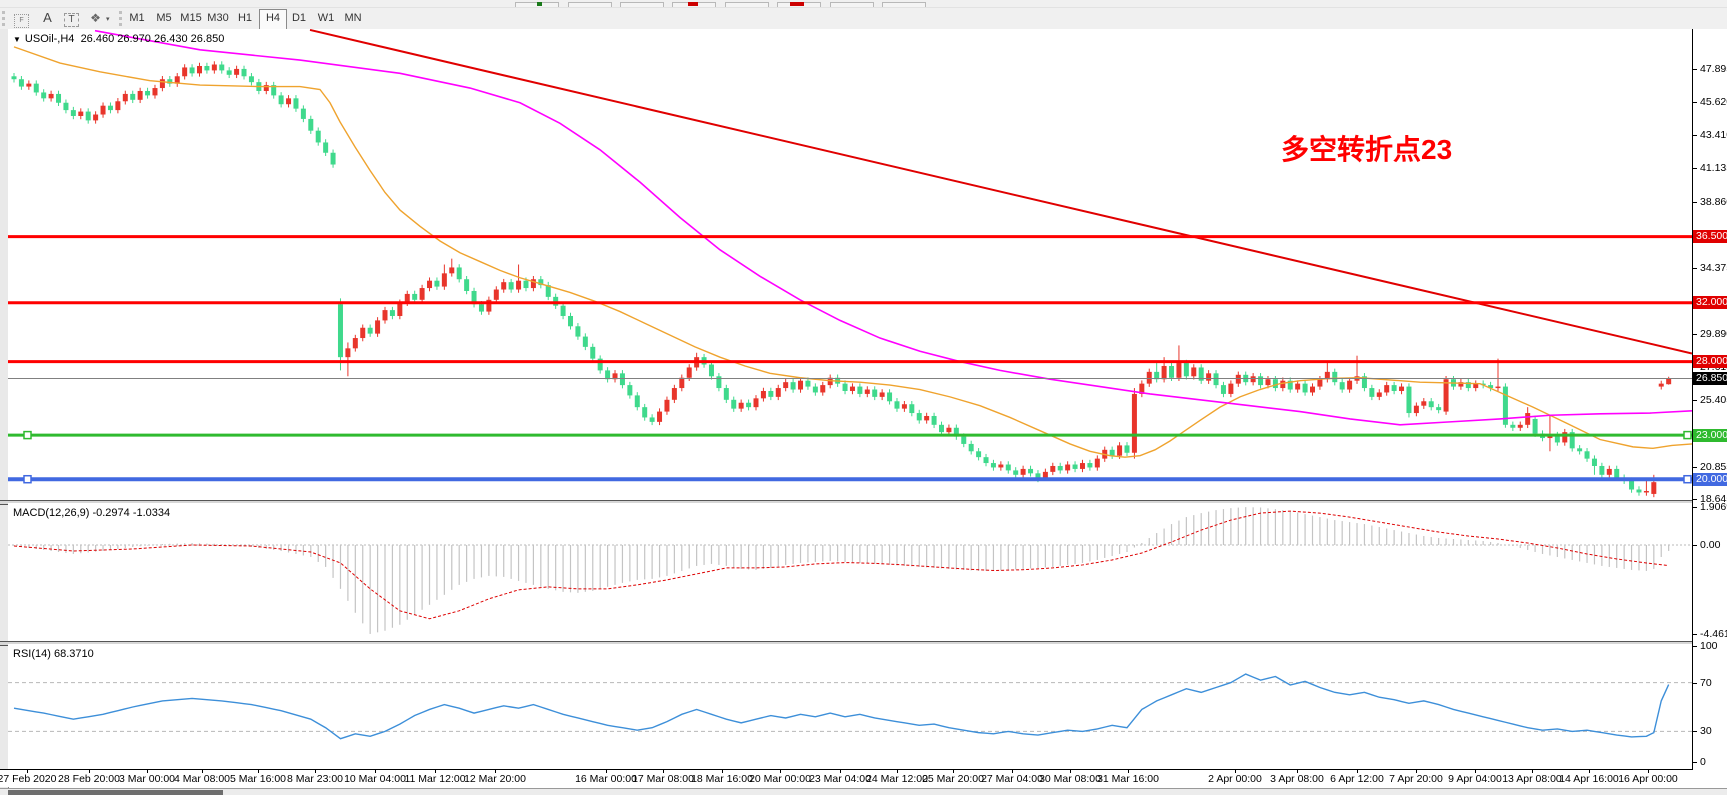 The image size is (1727, 795). Describe the element at coordinates (53, 654) in the screenshot. I see `rsi-label: RSI(14) 68.3710` at that location.